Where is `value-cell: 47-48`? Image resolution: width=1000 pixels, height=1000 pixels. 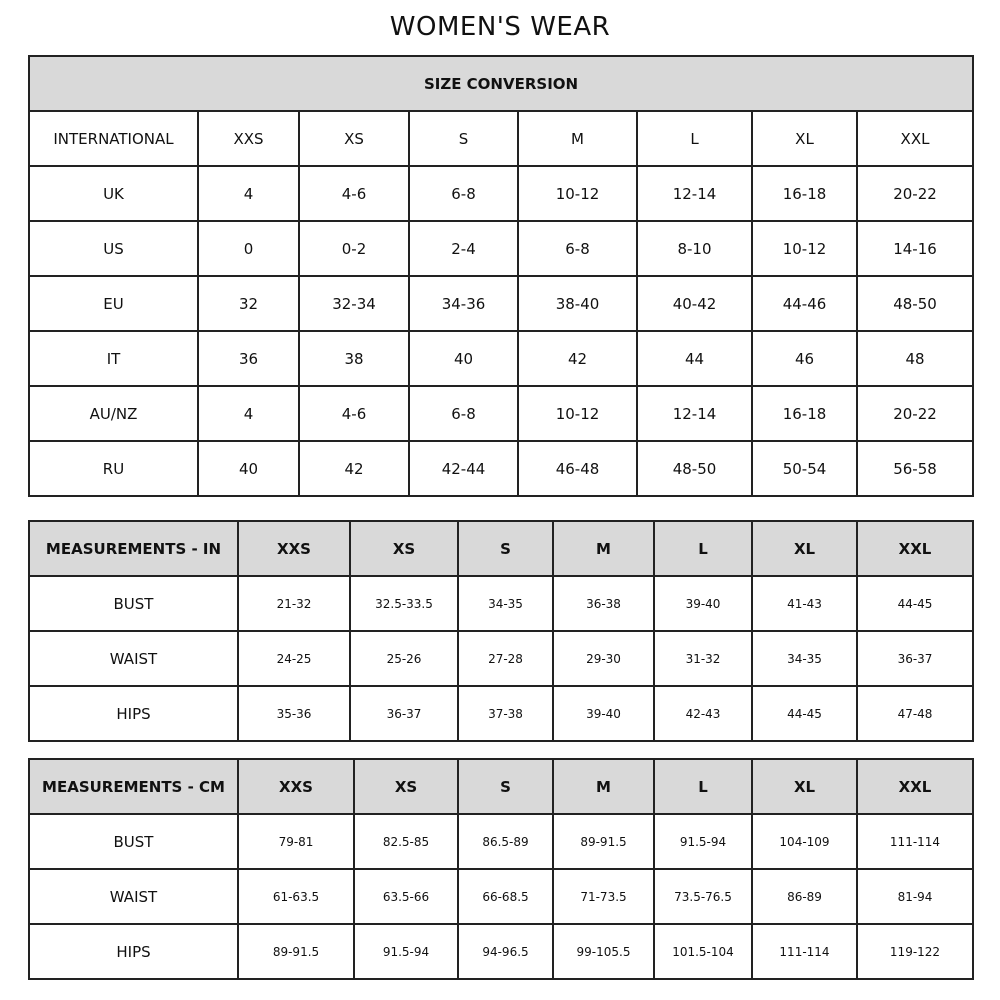
value-cell: 47-48 is located at coordinates (915, 713).